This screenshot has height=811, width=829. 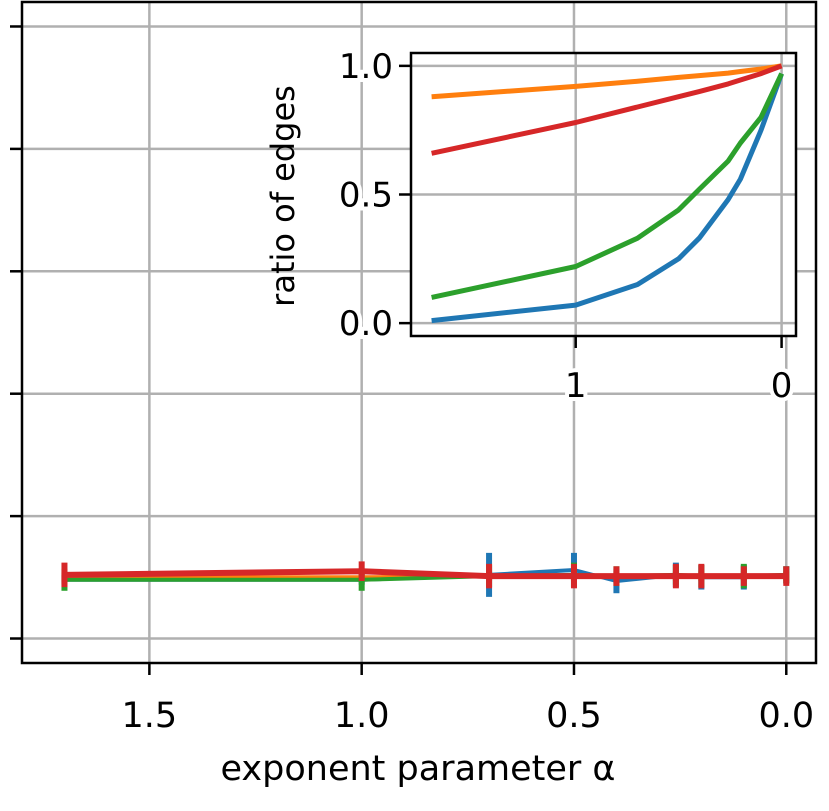 I want to click on inset-y-tick-label: 0.0, so click(x=366, y=324).